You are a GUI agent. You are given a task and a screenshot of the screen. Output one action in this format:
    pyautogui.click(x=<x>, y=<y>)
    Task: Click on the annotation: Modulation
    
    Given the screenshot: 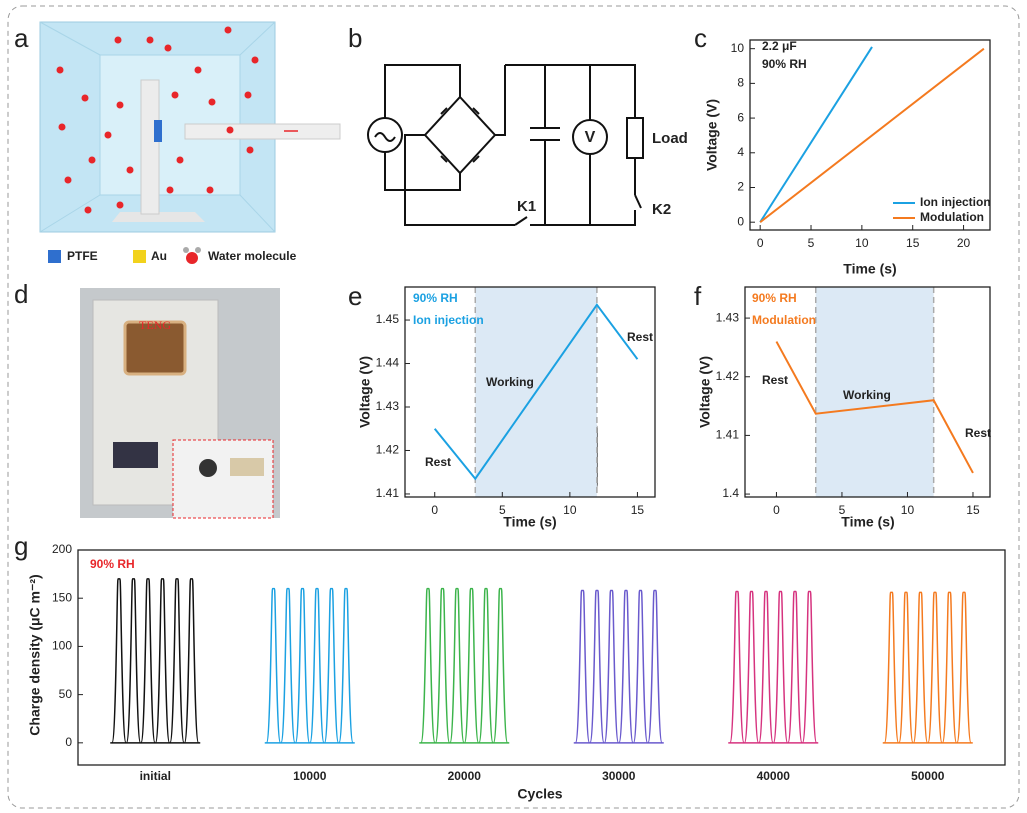 What is the action you would take?
    pyautogui.click(x=784, y=320)
    